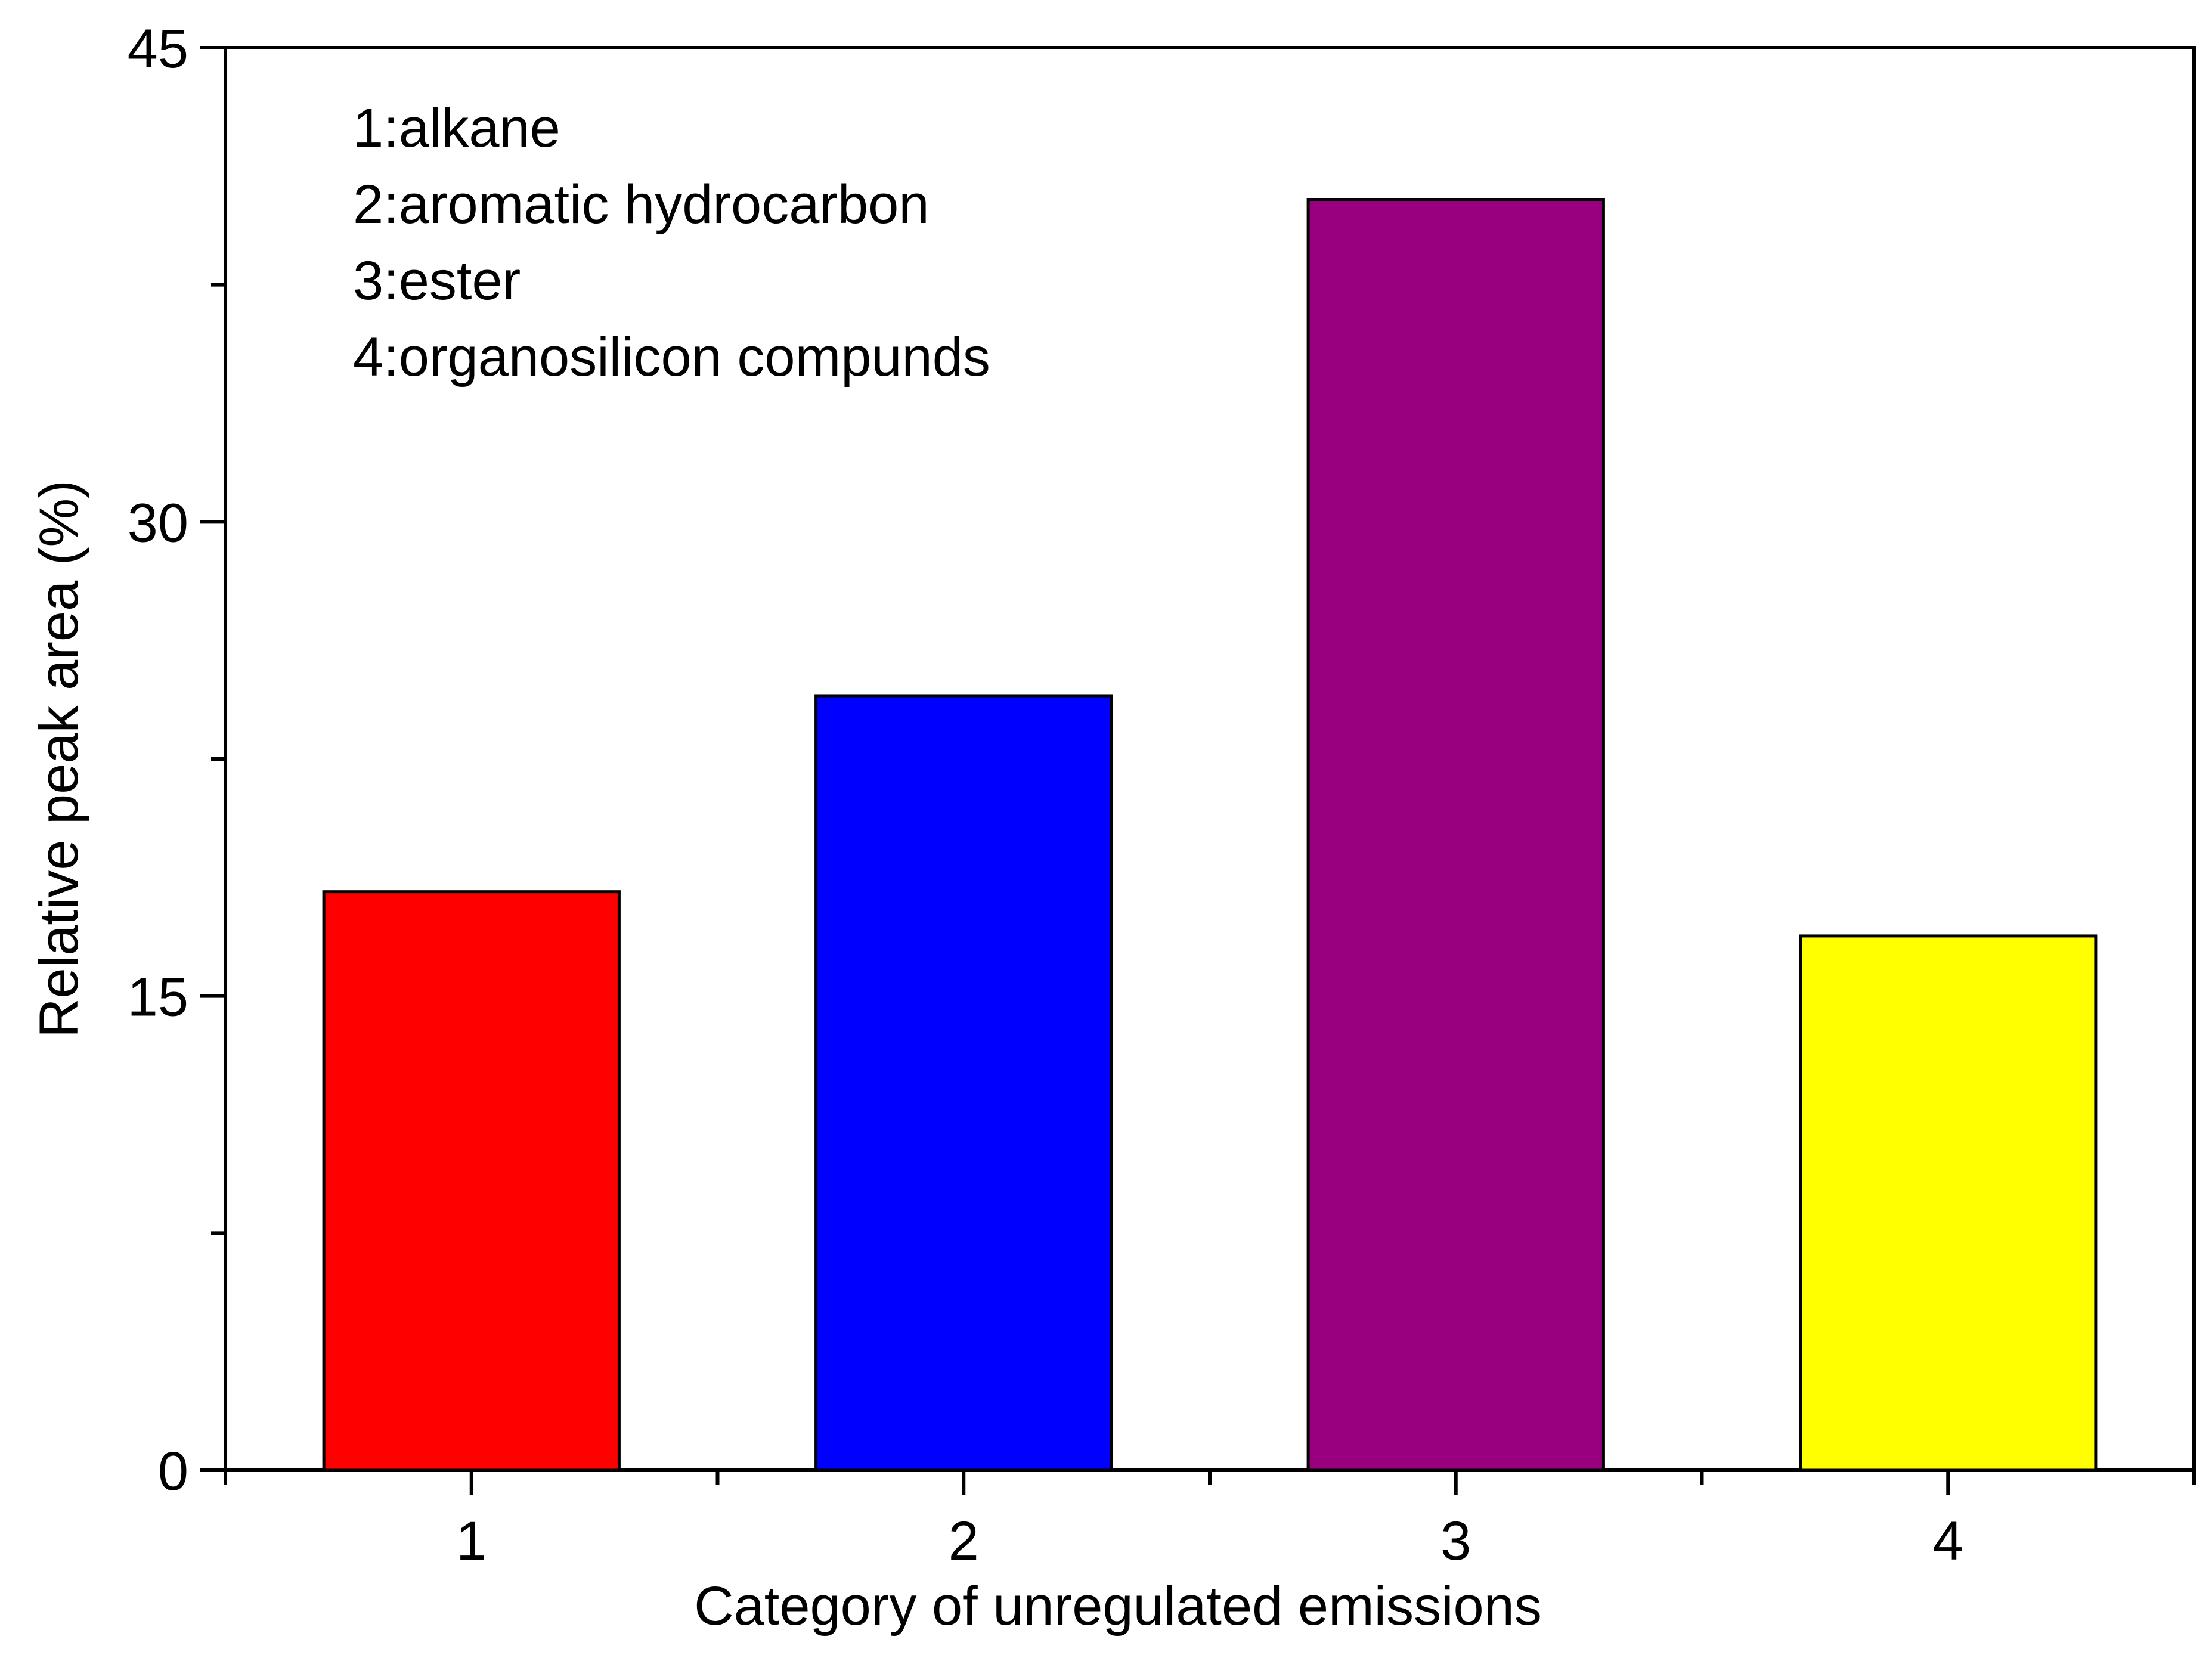 Image resolution: width=2212 pixels, height=1661 pixels. I want to click on x-tick-label-2: 2, so click(964, 1542).